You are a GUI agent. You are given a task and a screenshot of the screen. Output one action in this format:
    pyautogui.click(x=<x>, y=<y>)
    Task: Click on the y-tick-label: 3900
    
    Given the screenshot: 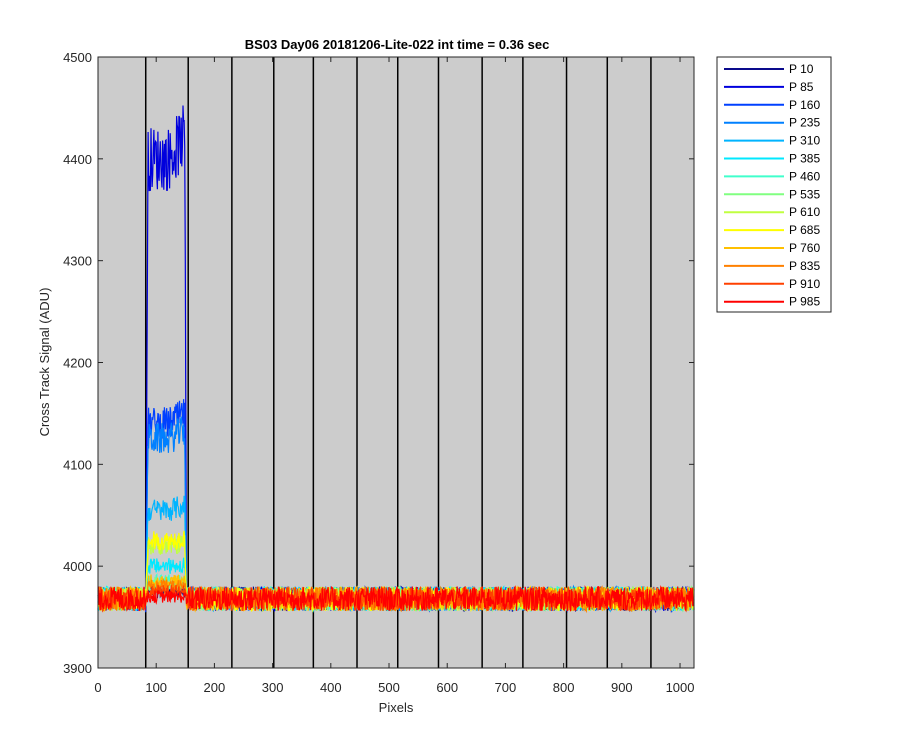 What is the action you would take?
    pyautogui.click(x=77, y=668)
    